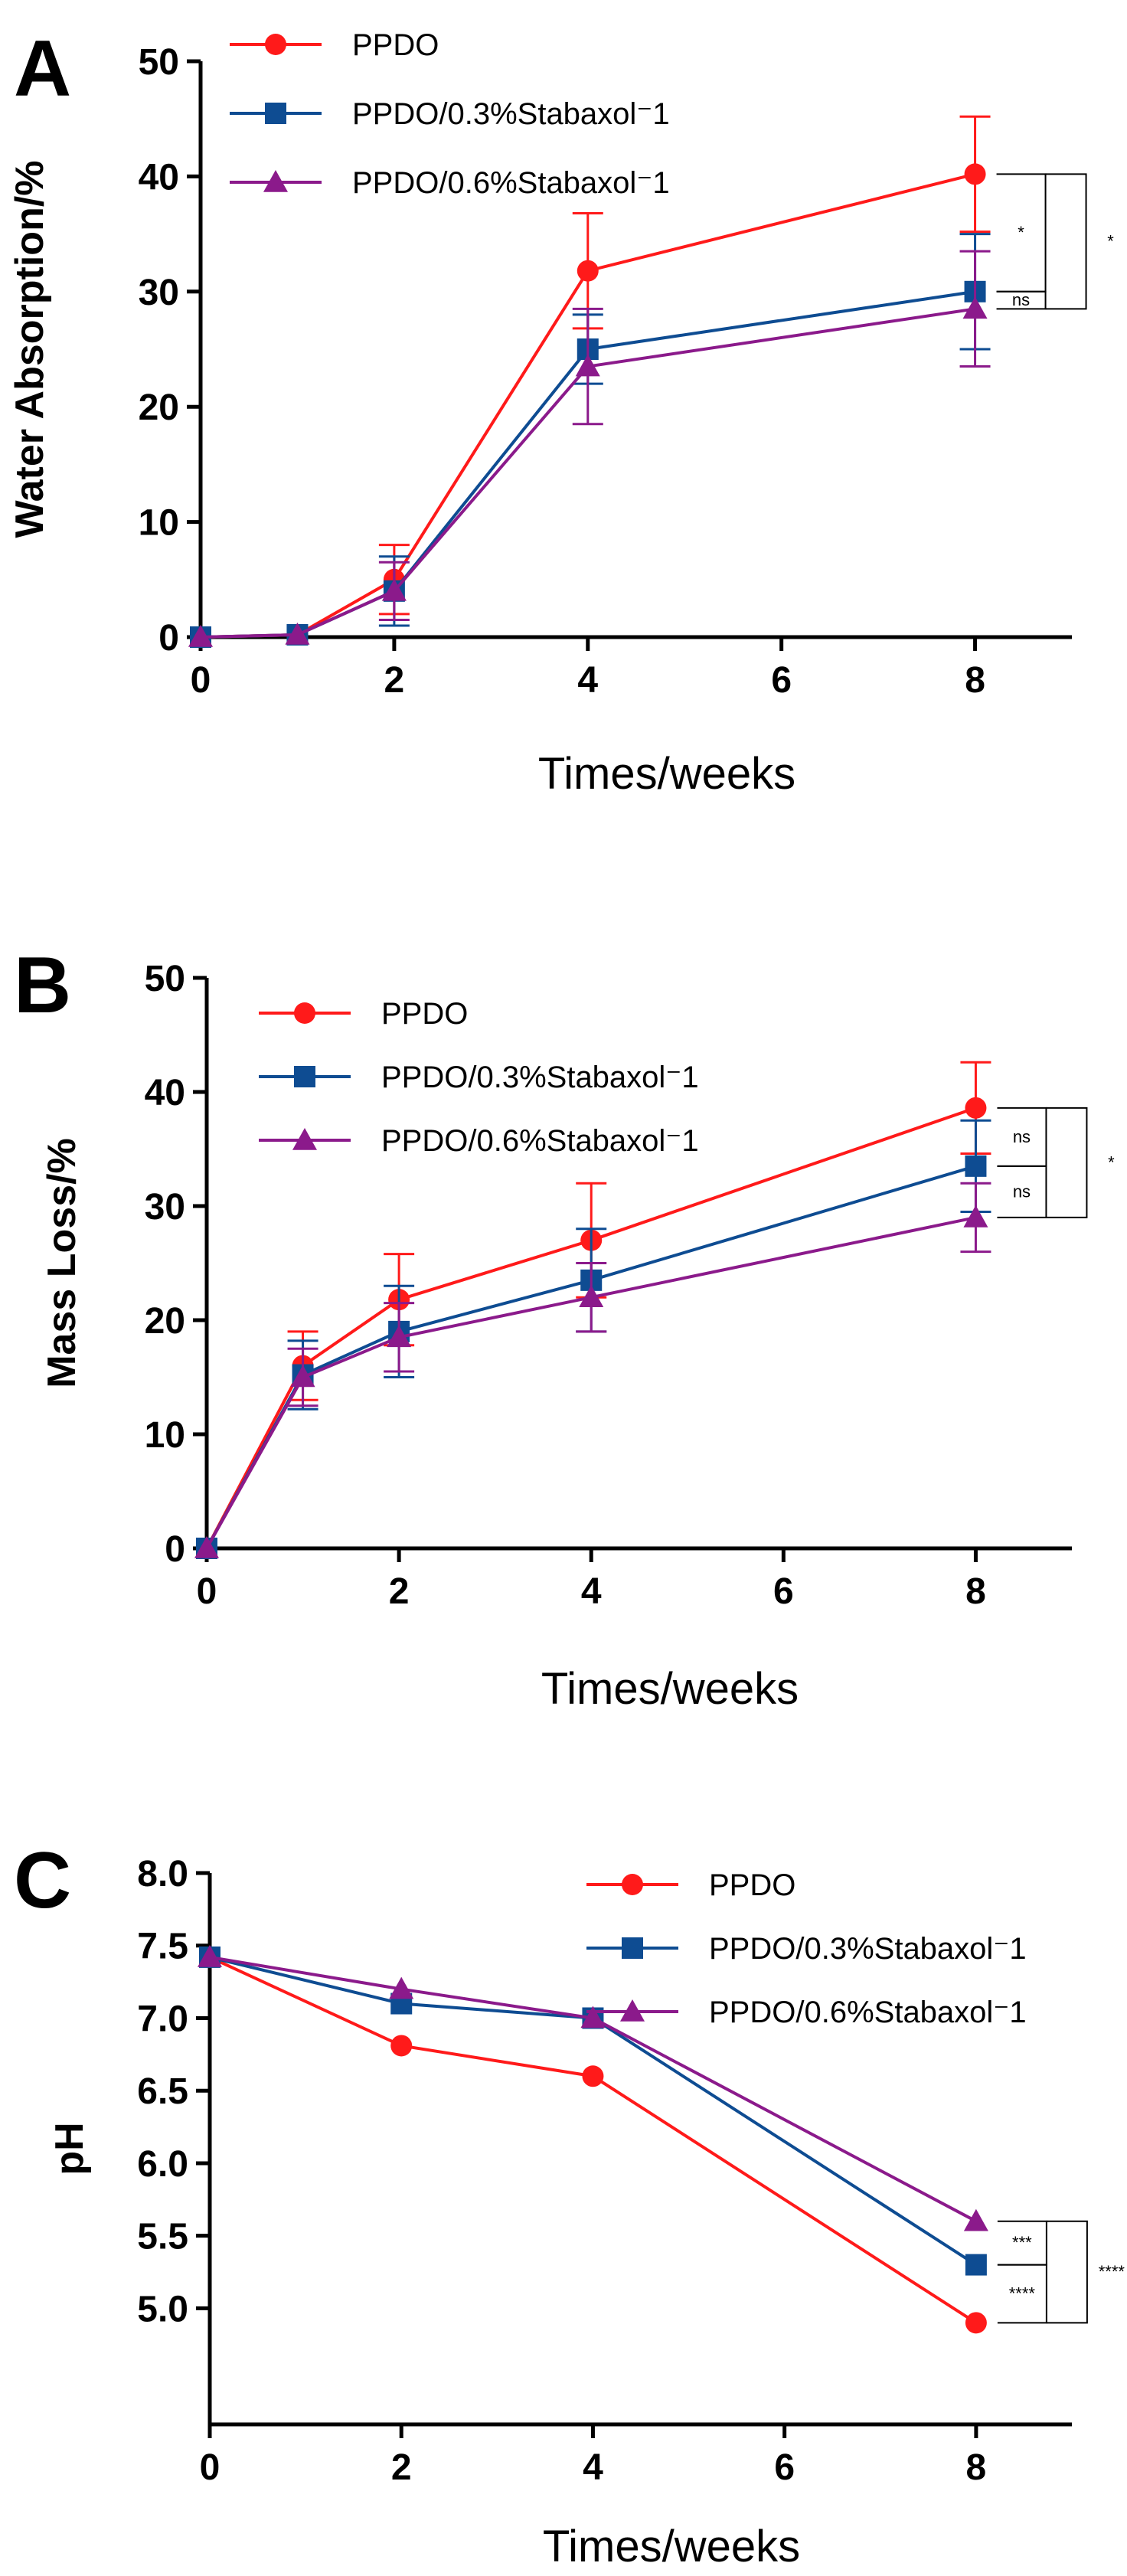 This screenshot has height=2576, width=1127. I want to click on y-tick-label: 20, so click(159, 407).